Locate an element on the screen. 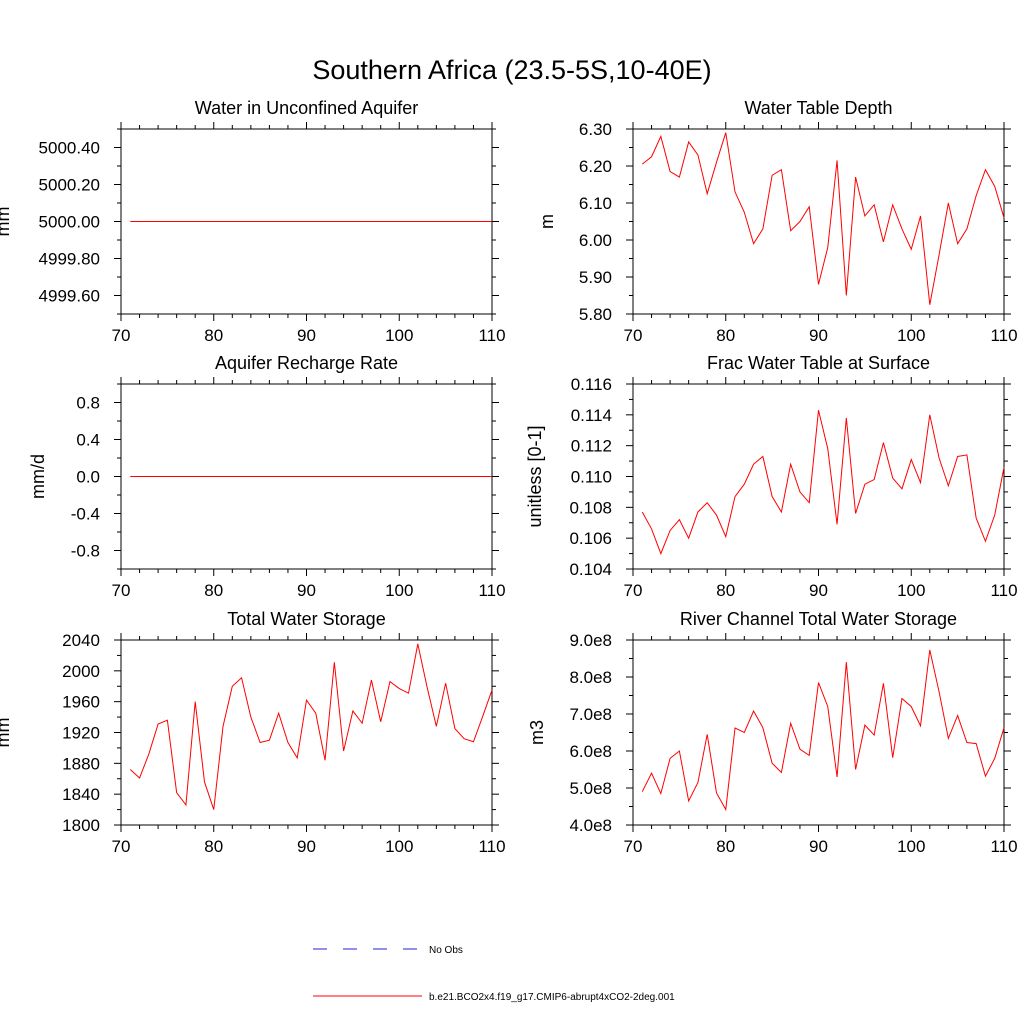 This screenshot has width=1024, height=1024. y-tick-label: 1800 is located at coordinates (81, 825).